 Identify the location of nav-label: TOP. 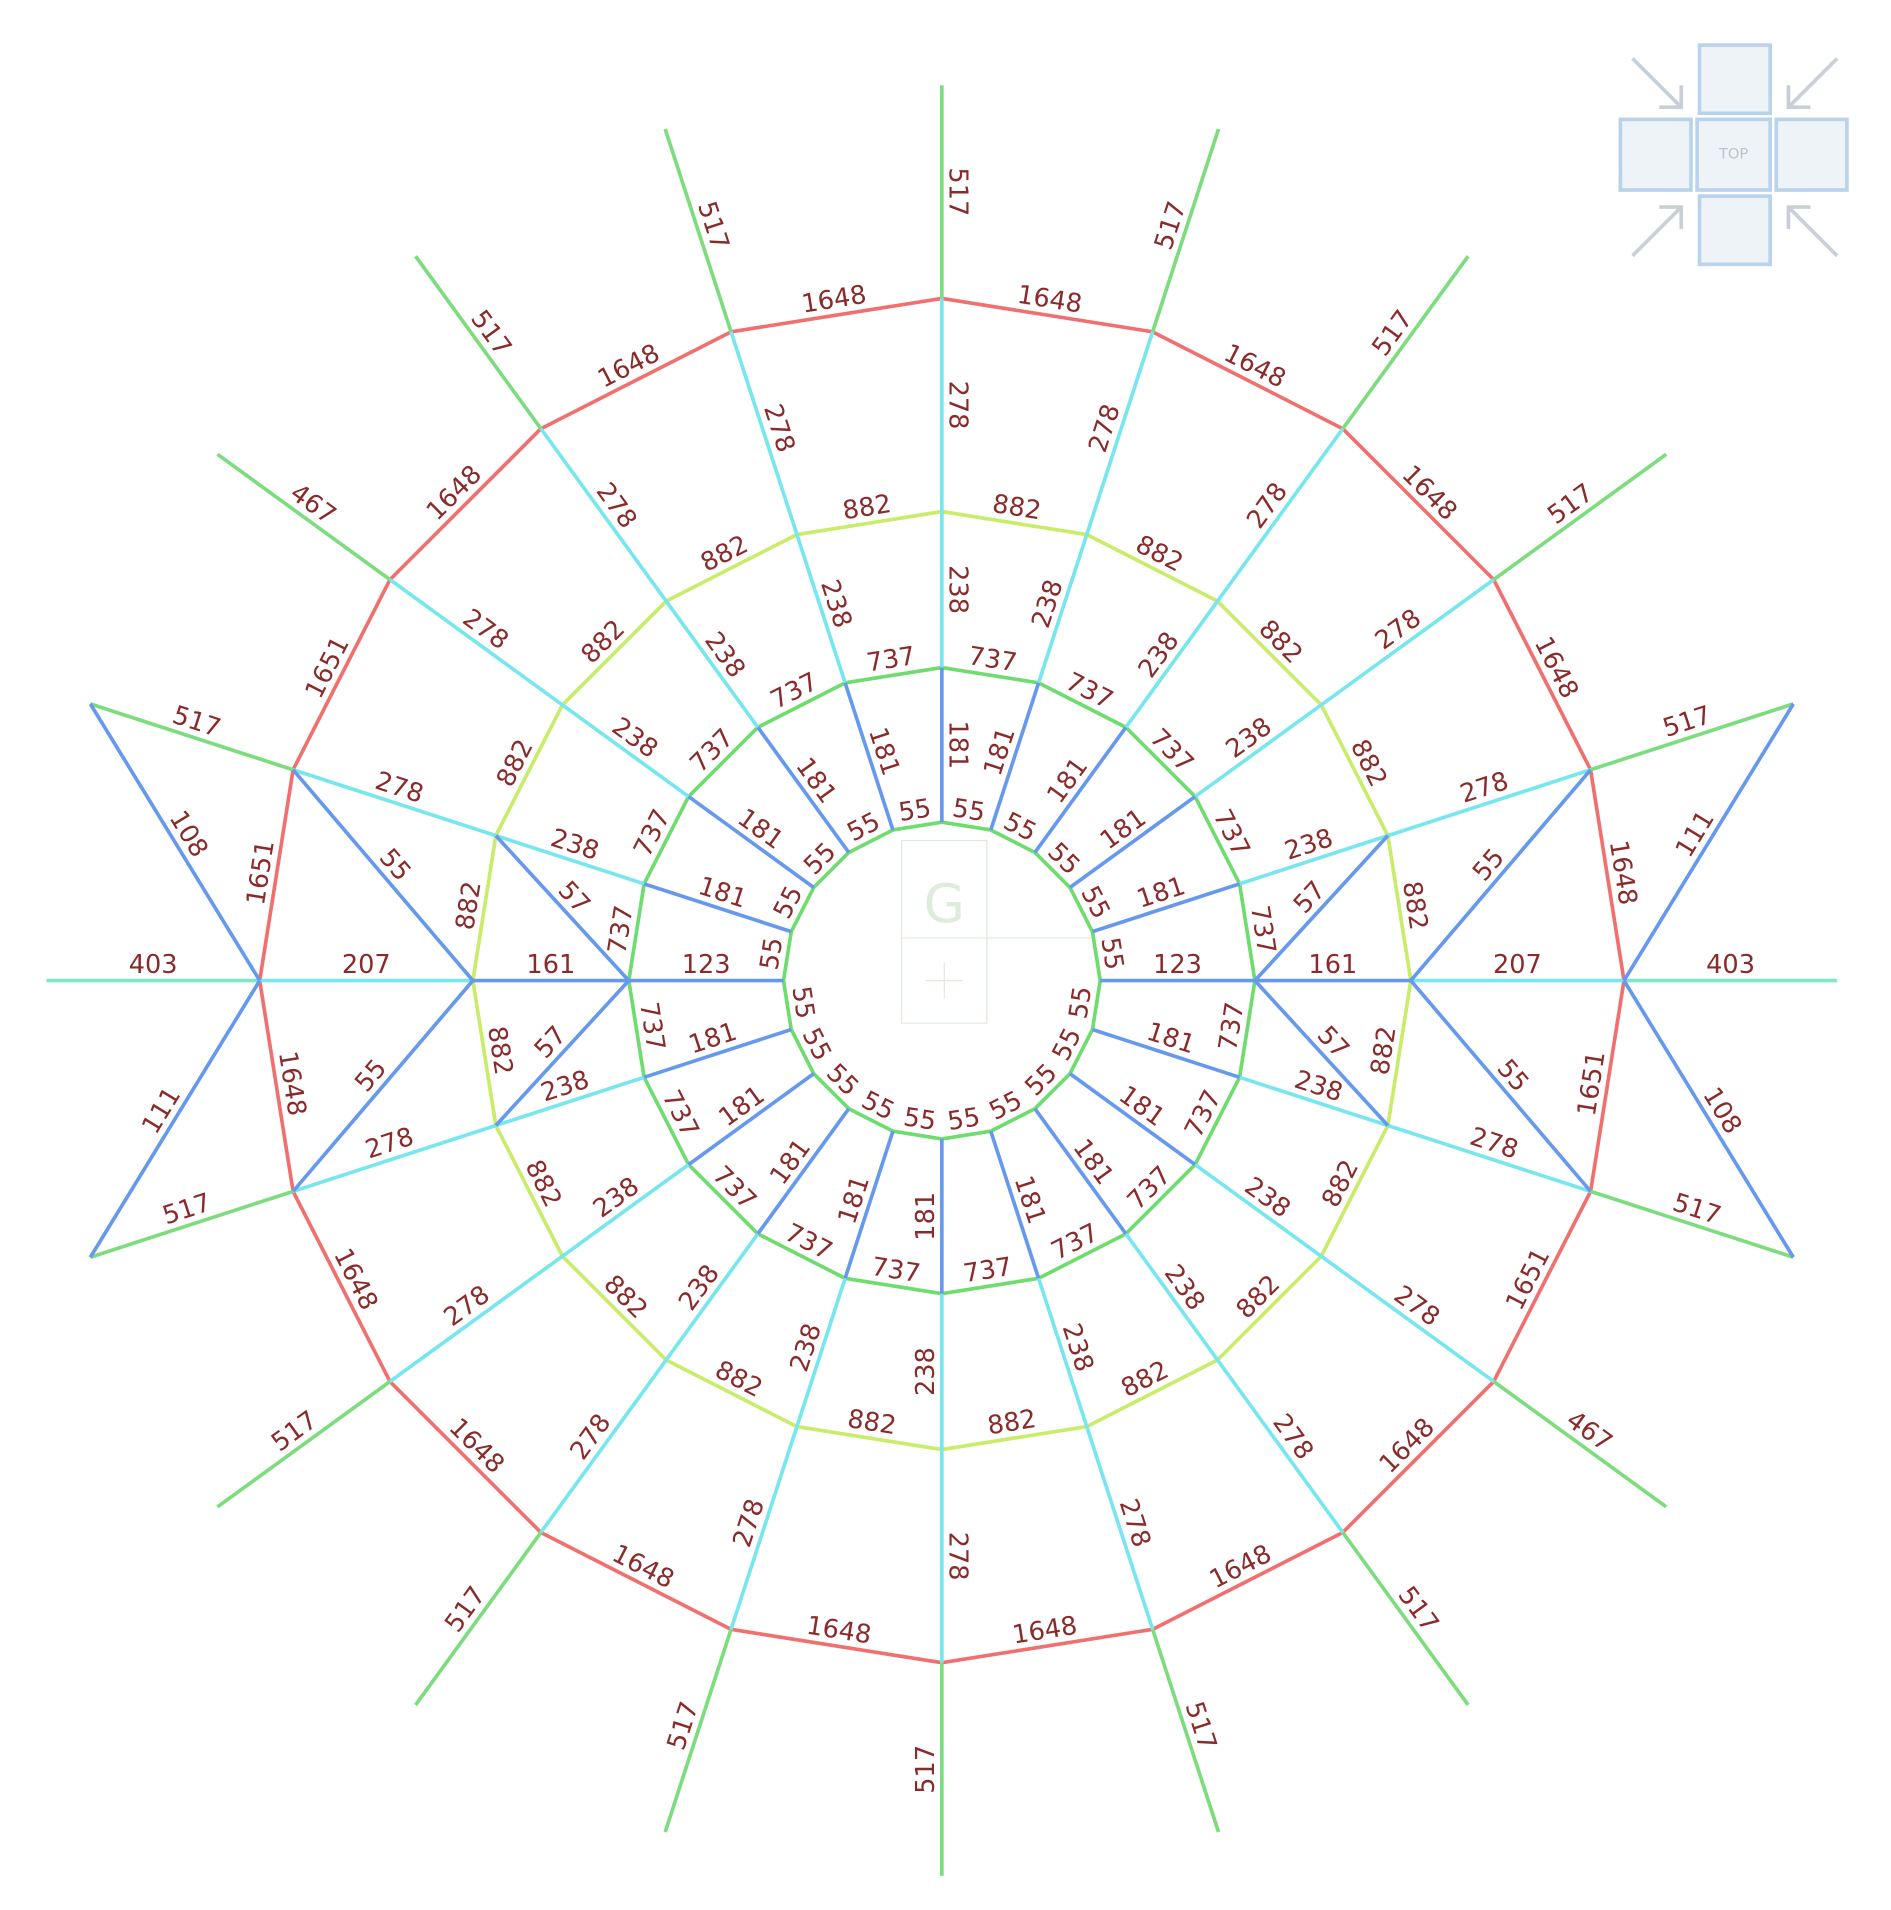
(1733, 154).